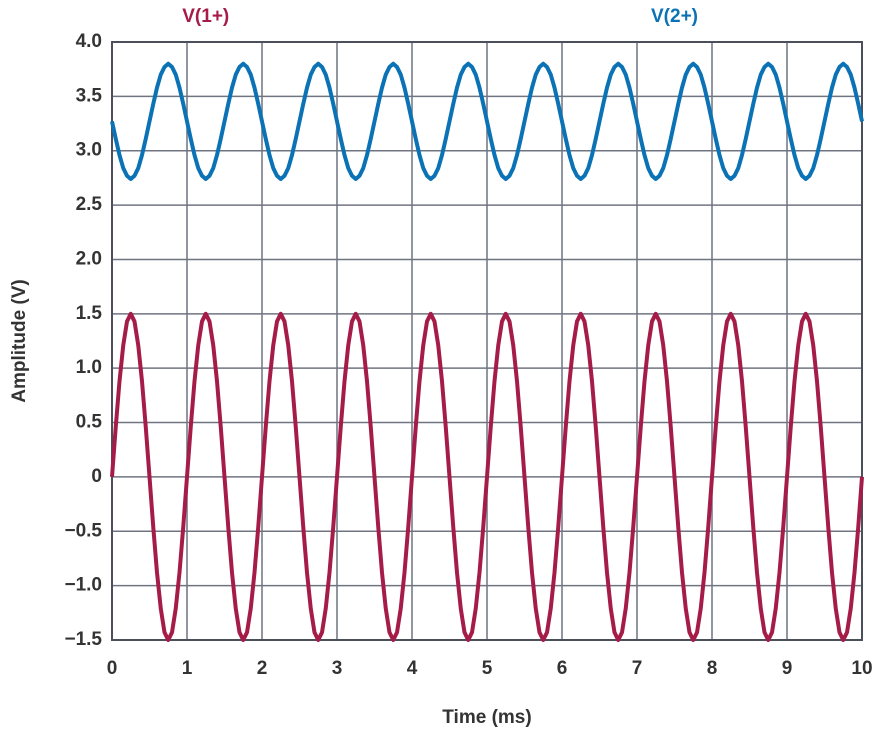  What do you see at coordinates (262, 668) in the screenshot?
I see `x-tick-label: 2` at bounding box center [262, 668].